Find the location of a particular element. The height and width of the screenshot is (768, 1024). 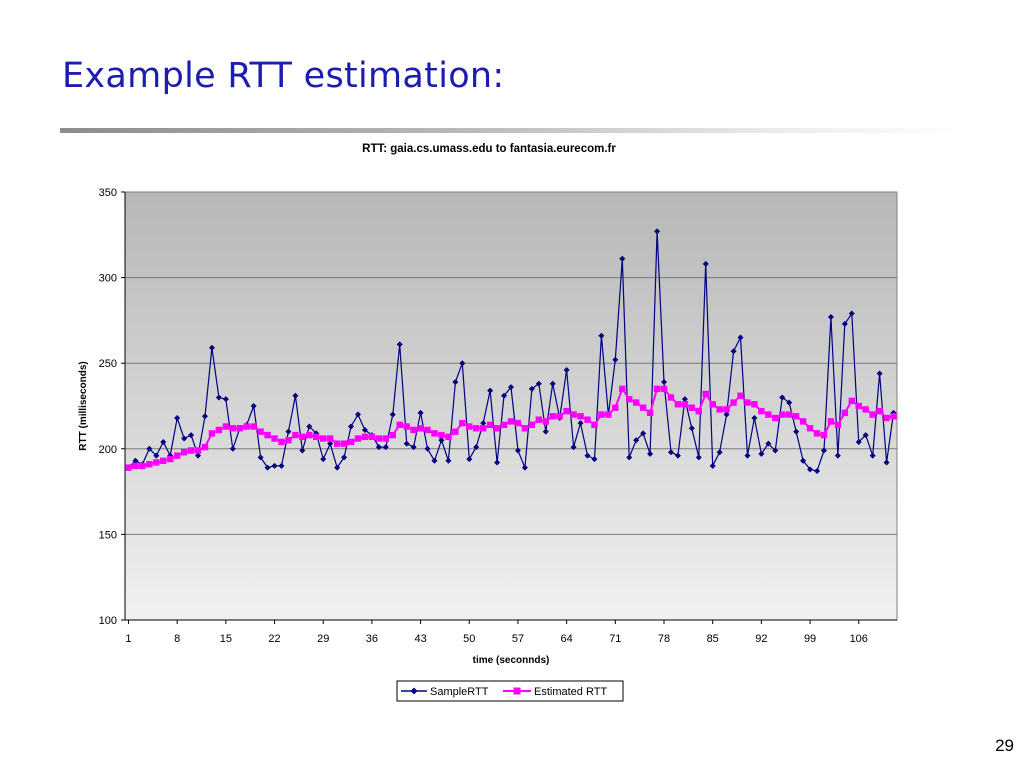

x-tick-label: 57 is located at coordinates (518, 639).